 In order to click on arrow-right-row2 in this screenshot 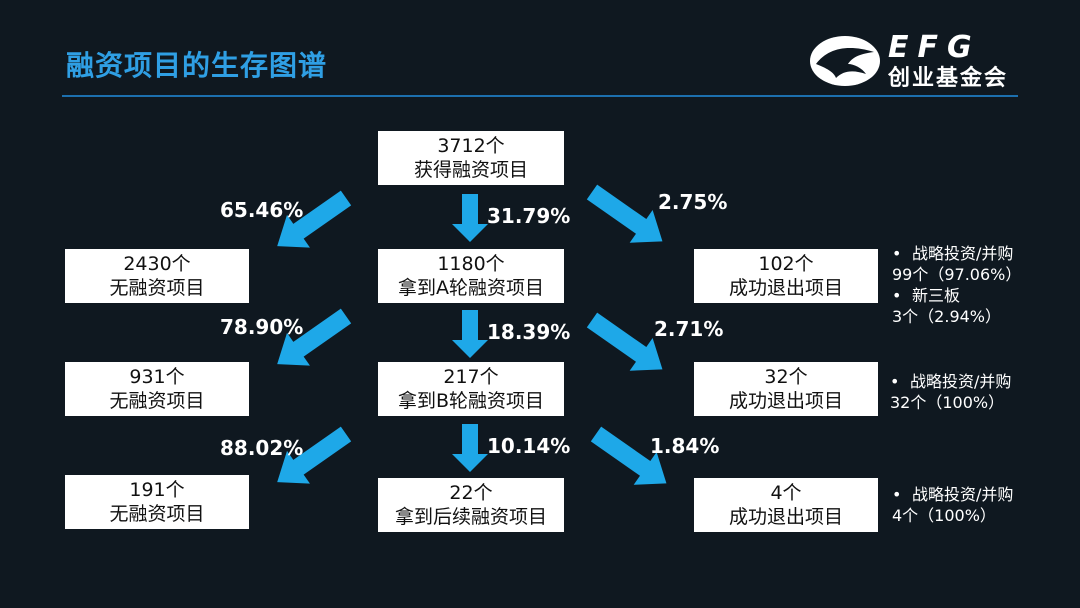, I will do `click(624, 341)`.